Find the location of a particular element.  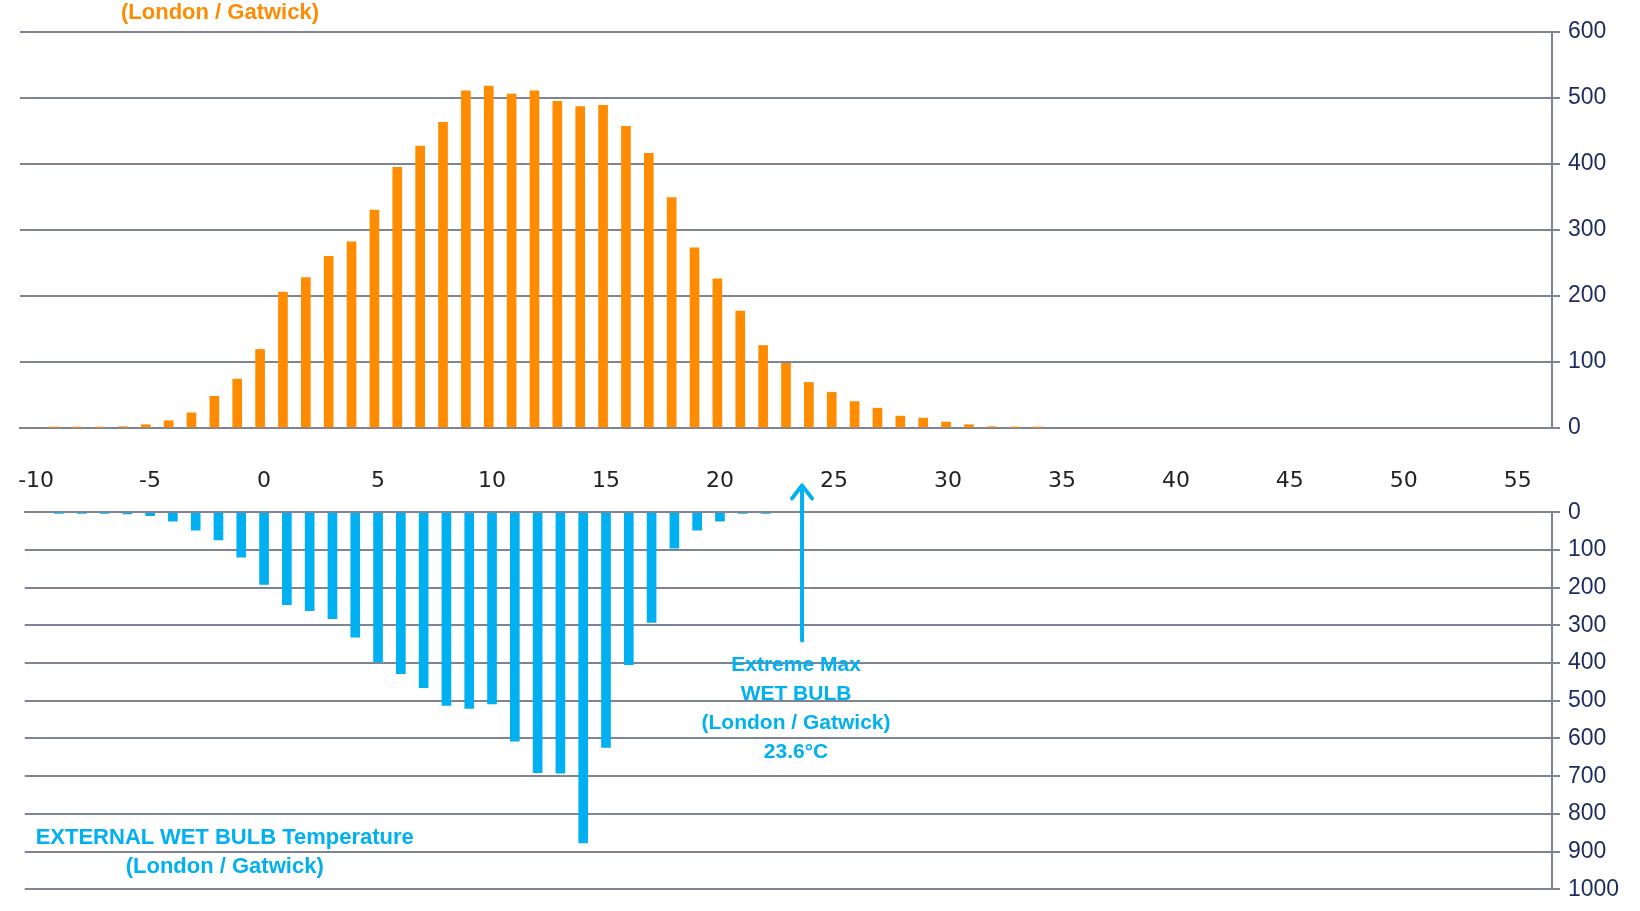

y-tick-label: 800 is located at coordinates (1587, 812).